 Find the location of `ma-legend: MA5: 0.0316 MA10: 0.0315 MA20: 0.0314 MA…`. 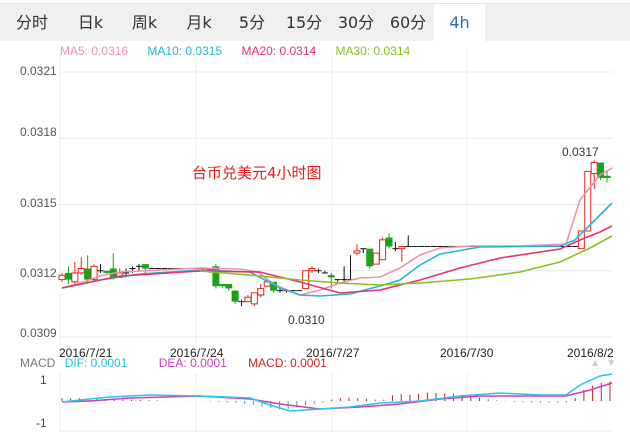

ma-legend: MA5: 0.0316 MA10: 0.0315 MA20: 0.0314 MA… is located at coordinates (243, 51).